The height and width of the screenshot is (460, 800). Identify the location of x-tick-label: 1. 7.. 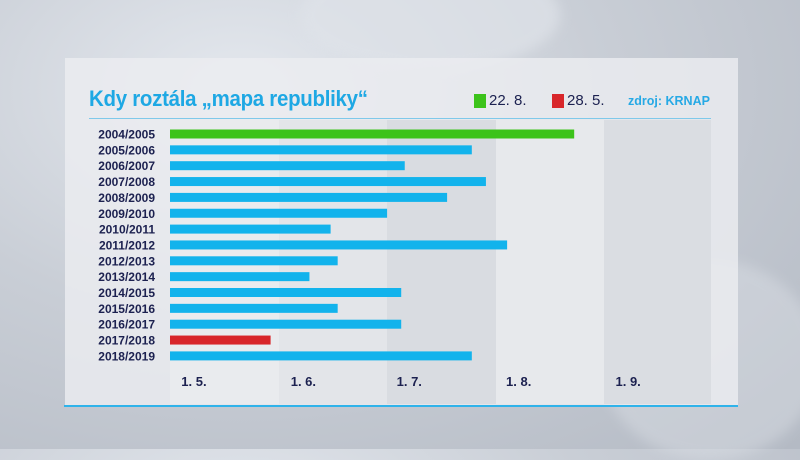
(409, 381).